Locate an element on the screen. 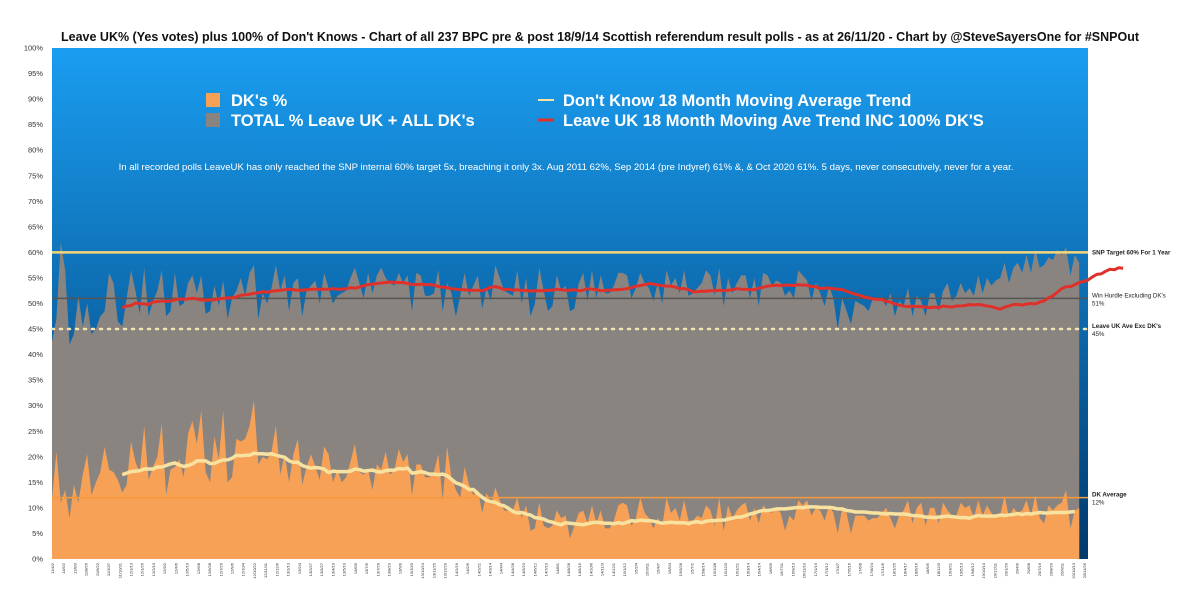  x-tick-label: 15/2/4 is located at coordinates (635, 568).